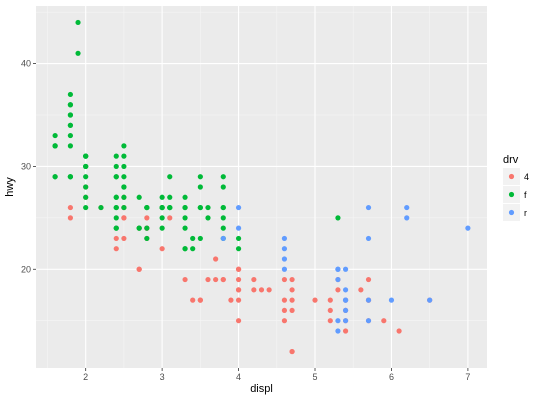  I want to click on legend: drv 4 fr, so click(516, 187).